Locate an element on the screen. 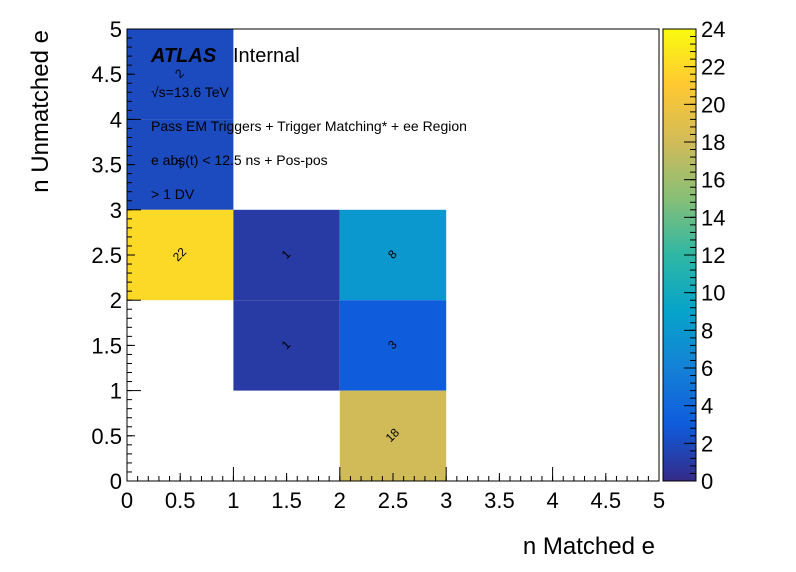  internal-label: Internal is located at coordinates (266, 56).